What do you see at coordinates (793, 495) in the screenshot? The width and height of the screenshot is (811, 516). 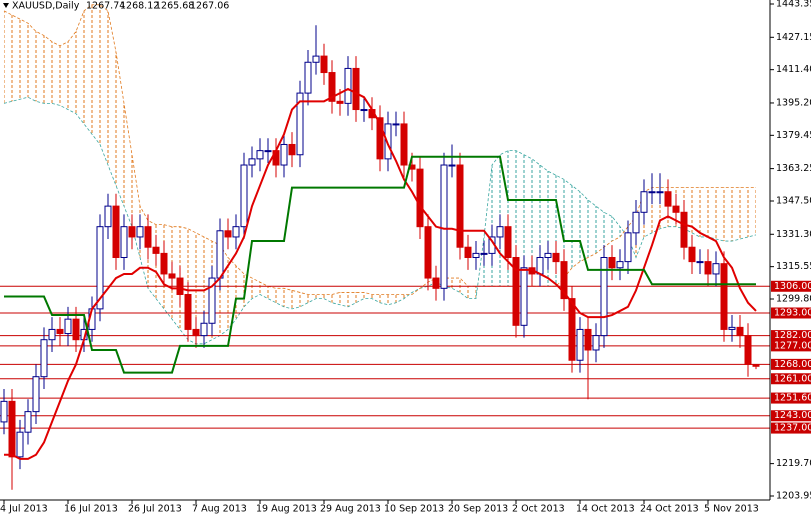 I see `y-tick-label: 1203.95` at bounding box center [793, 495].